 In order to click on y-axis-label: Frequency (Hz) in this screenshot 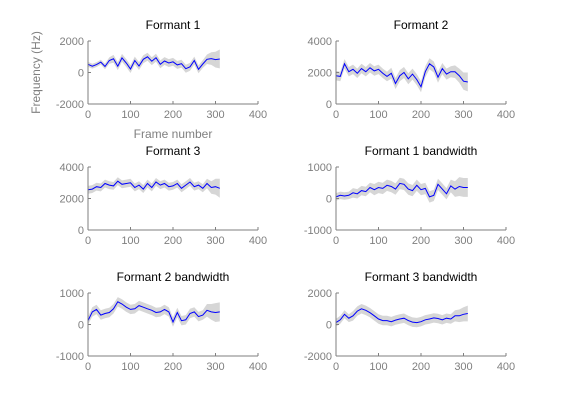, I will do `click(36, 72)`.